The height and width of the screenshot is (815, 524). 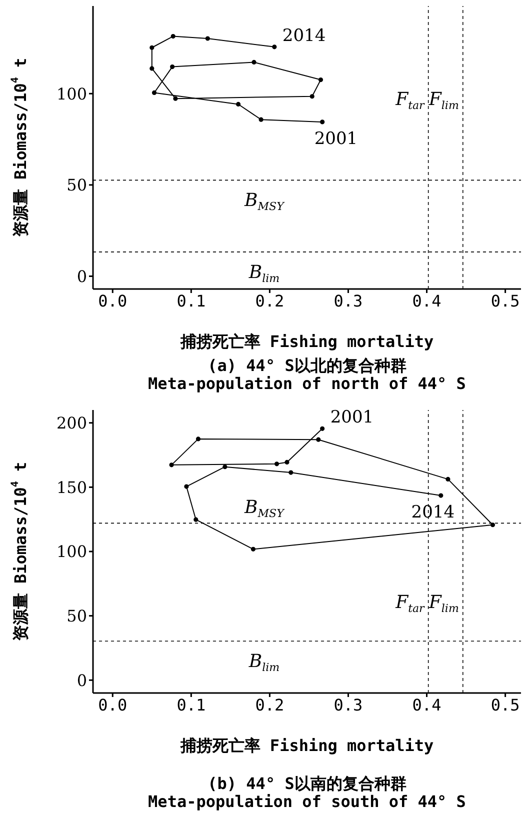 I want to click on y-tick-label: 200, so click(x=71, y=423).